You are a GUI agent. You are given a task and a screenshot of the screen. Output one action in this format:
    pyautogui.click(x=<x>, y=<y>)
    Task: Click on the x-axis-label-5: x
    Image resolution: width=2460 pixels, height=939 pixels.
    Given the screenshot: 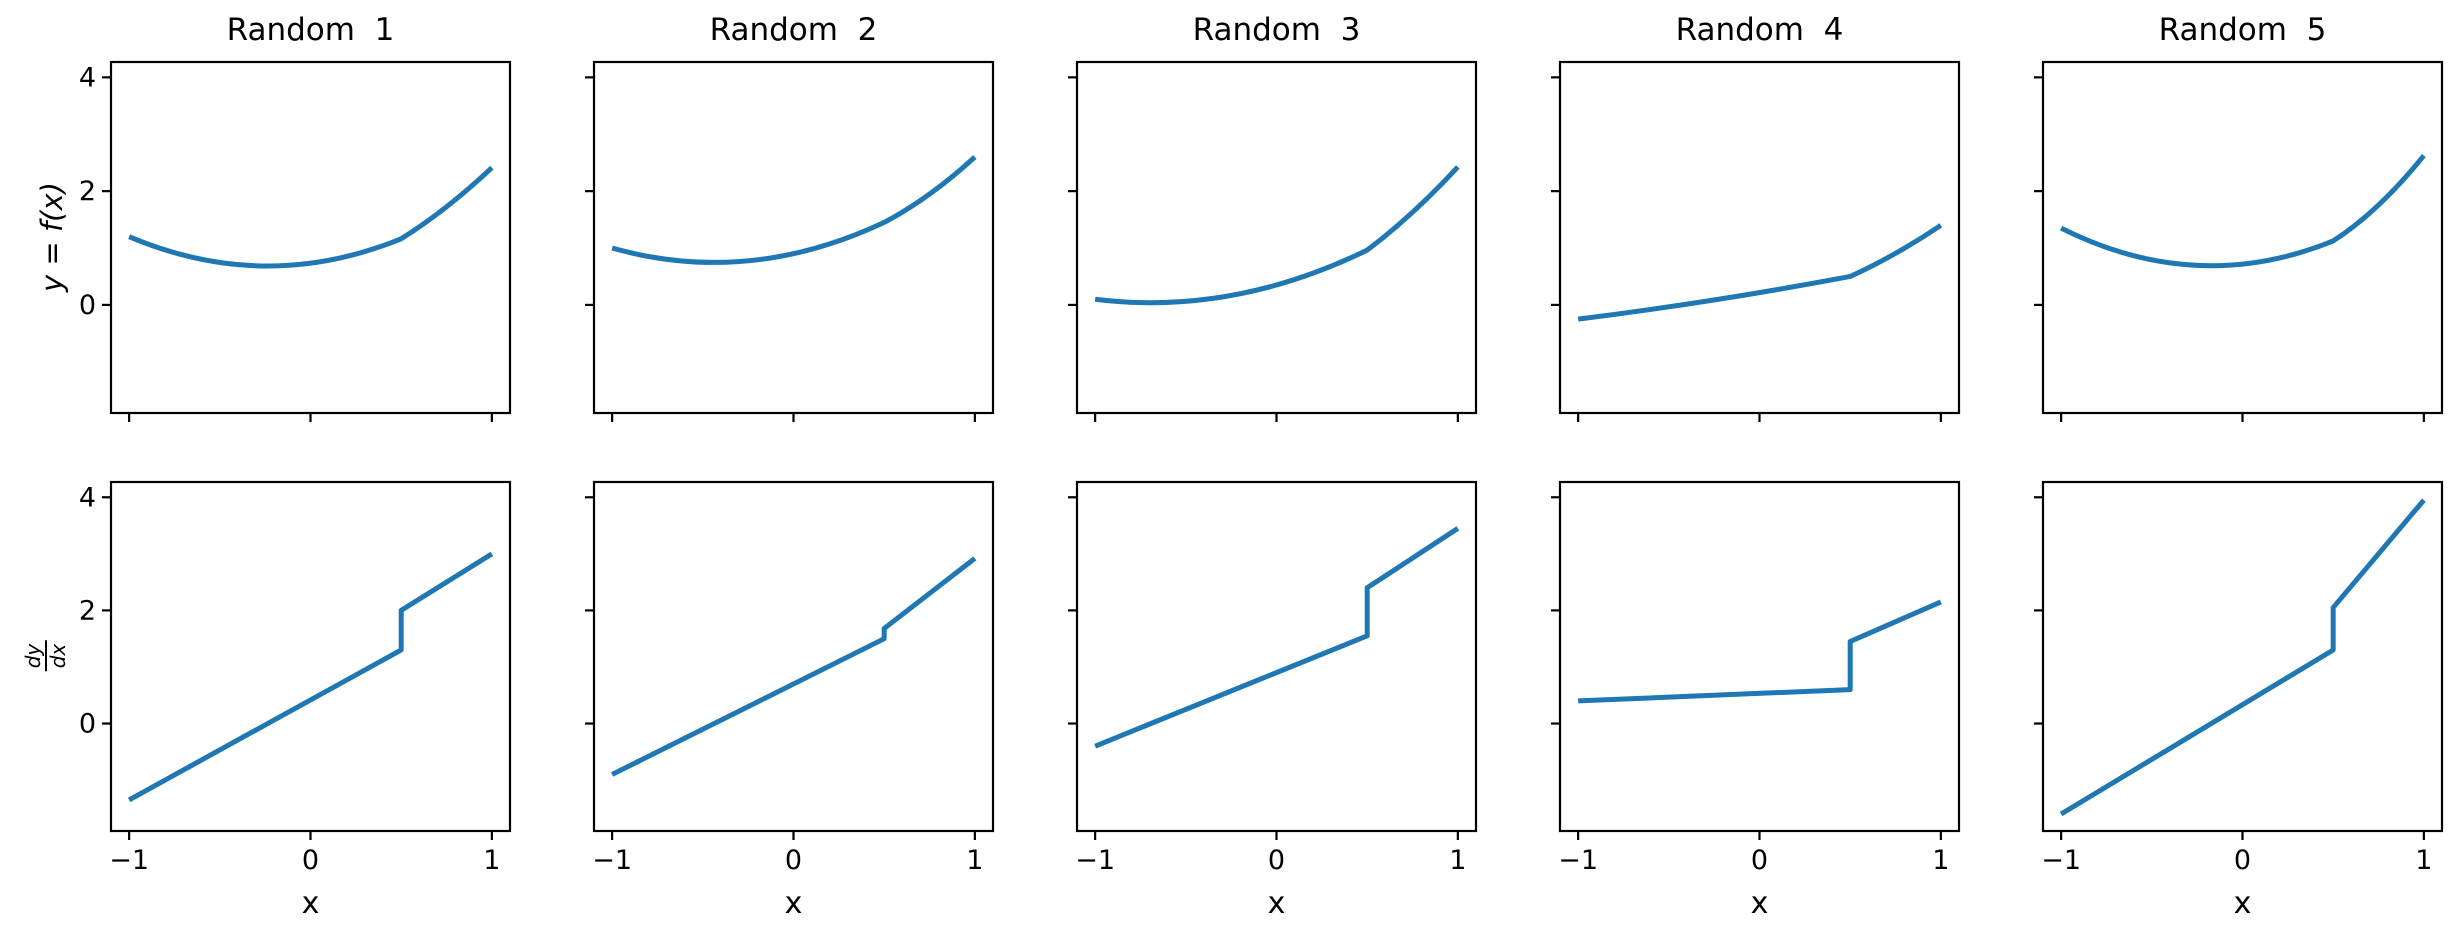 What is the action you would take?
    pyautogui.click(x=2242, y=903)
    